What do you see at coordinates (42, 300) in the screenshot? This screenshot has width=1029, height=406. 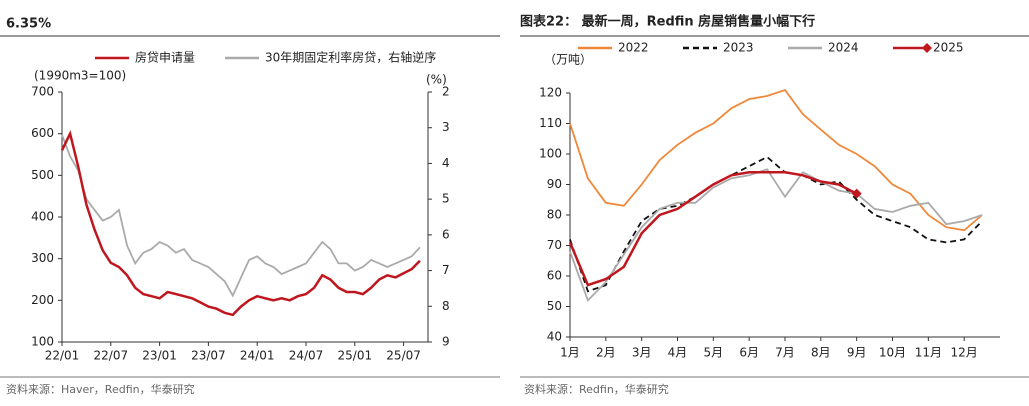 I see `y-tick-label: 200` at bounding box center [42, 300].